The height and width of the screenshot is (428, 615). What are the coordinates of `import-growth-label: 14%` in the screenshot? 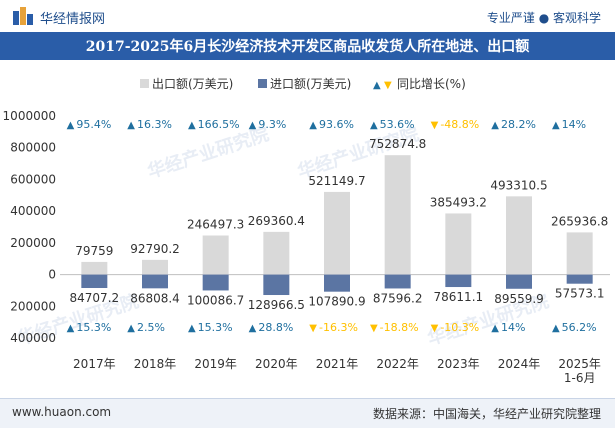 It's located at (513, 327).